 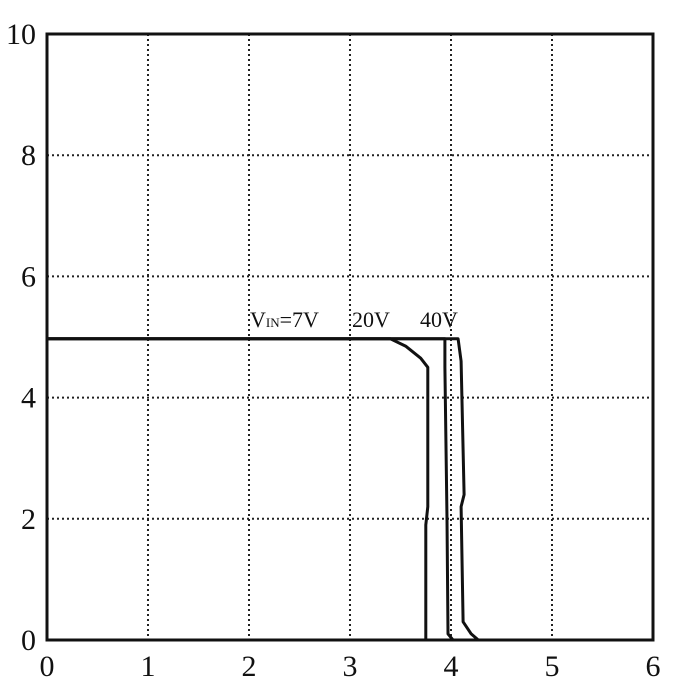 I want to click on x-tick-label: 3, so click(x=350, y=666).